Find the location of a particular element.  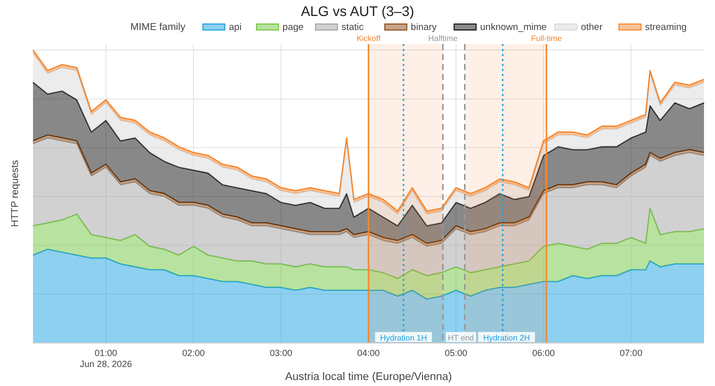

ref-line-label: Halftime is located at coordinates (443, 38).